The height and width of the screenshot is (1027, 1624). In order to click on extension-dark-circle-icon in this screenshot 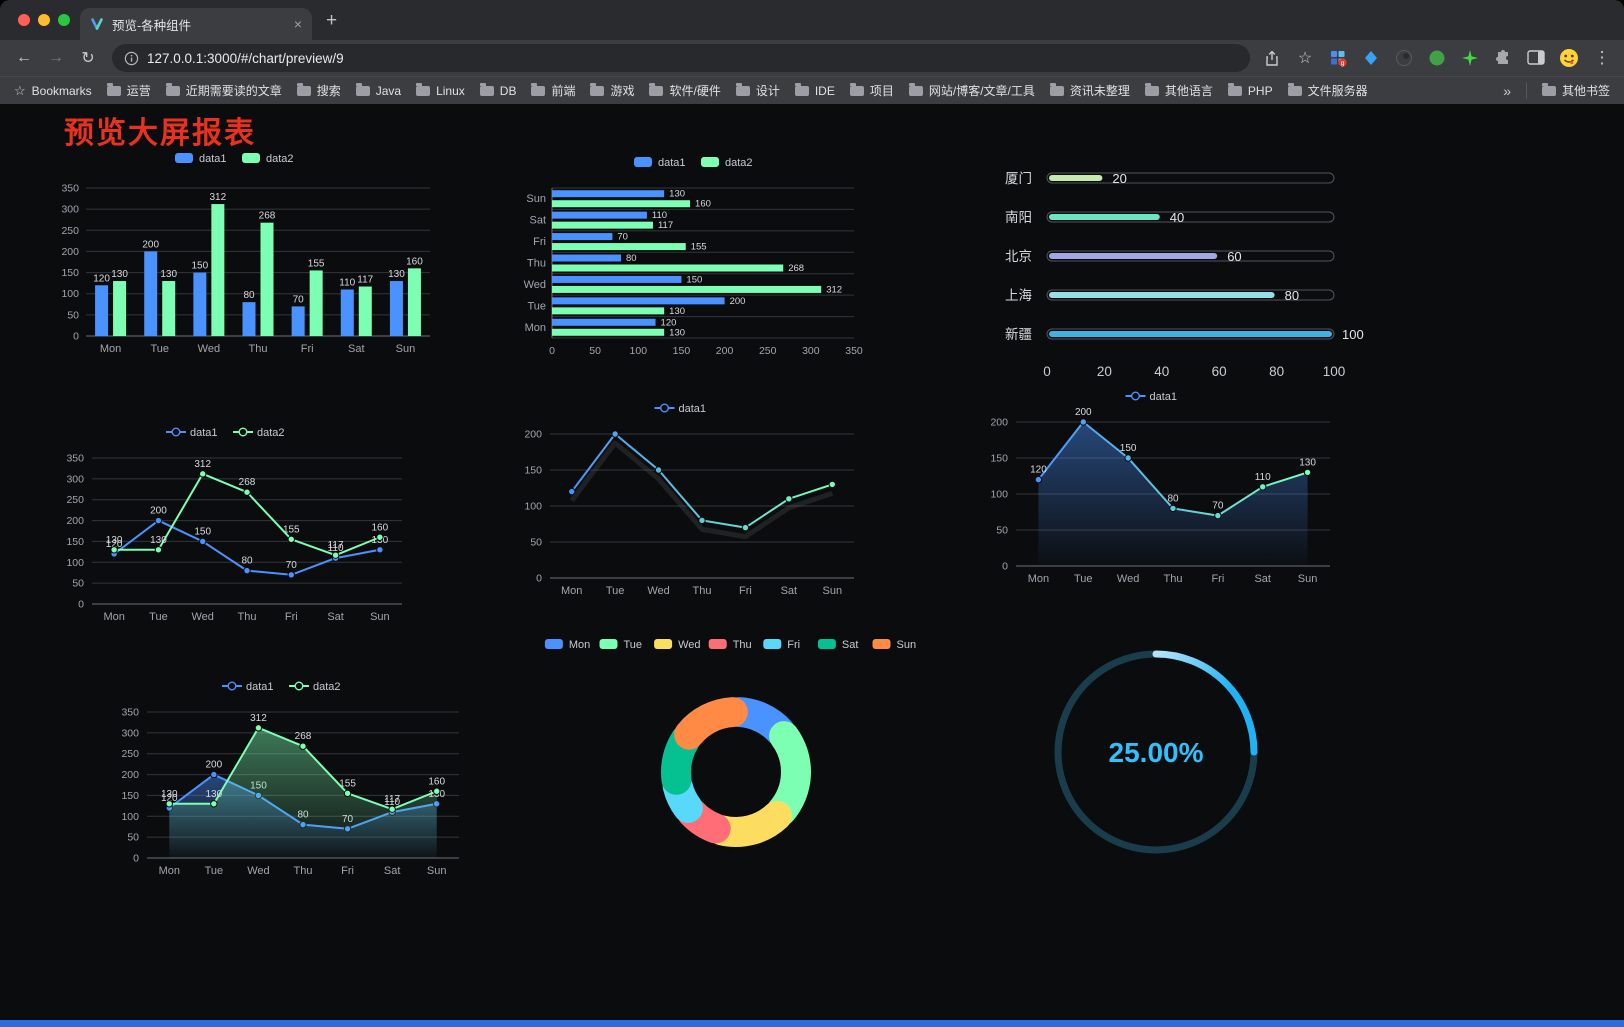, I will do `click(1404, 58)`.